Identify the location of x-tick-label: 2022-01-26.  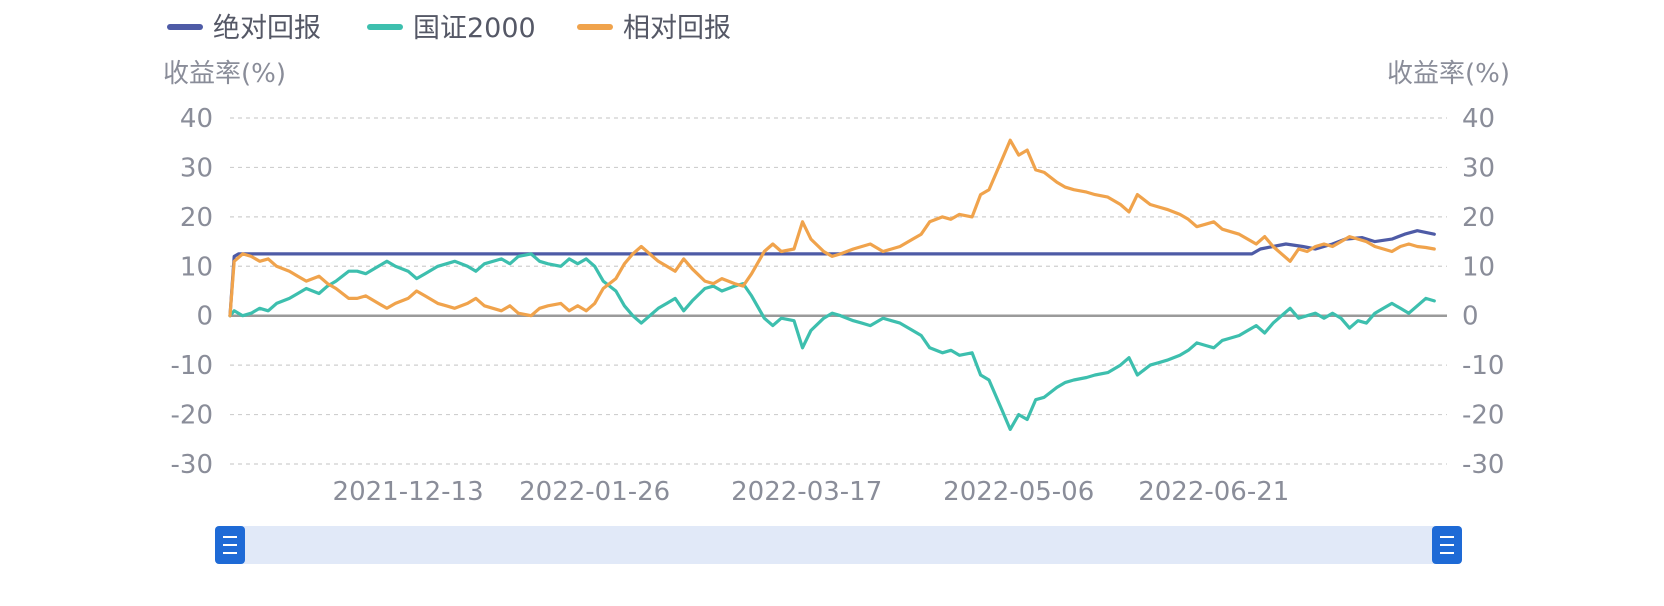
(594, 492).